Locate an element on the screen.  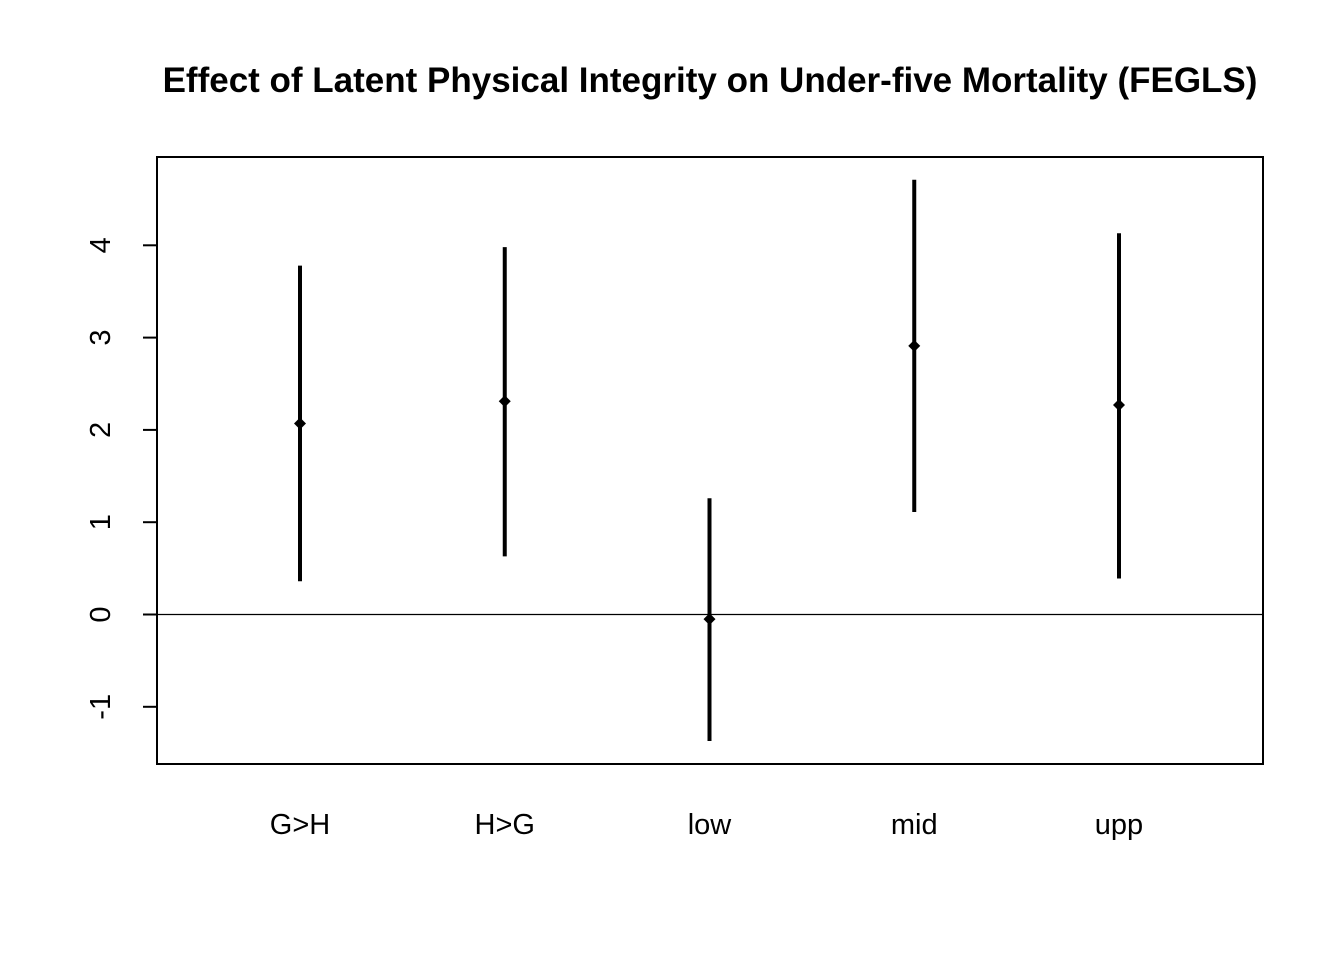
y-tick-label: 3 is located at coordinates (101, 338).